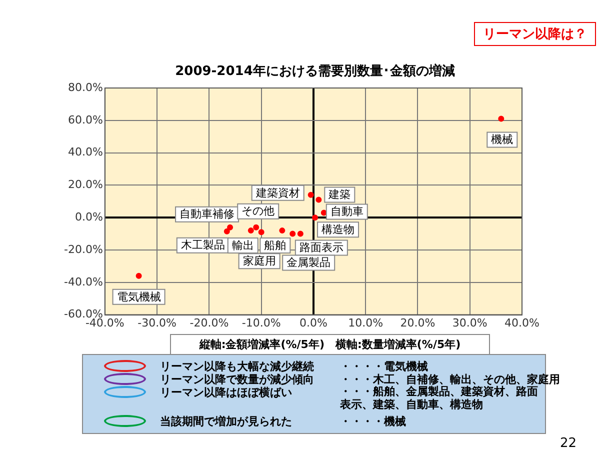  What do you see at coordinates (330, 344) in the screenshot?
I see `text: 縦軸:金額増減率(%/5年) 横軸:数量増減率(%/5年)` at bounding box center [330, 344].